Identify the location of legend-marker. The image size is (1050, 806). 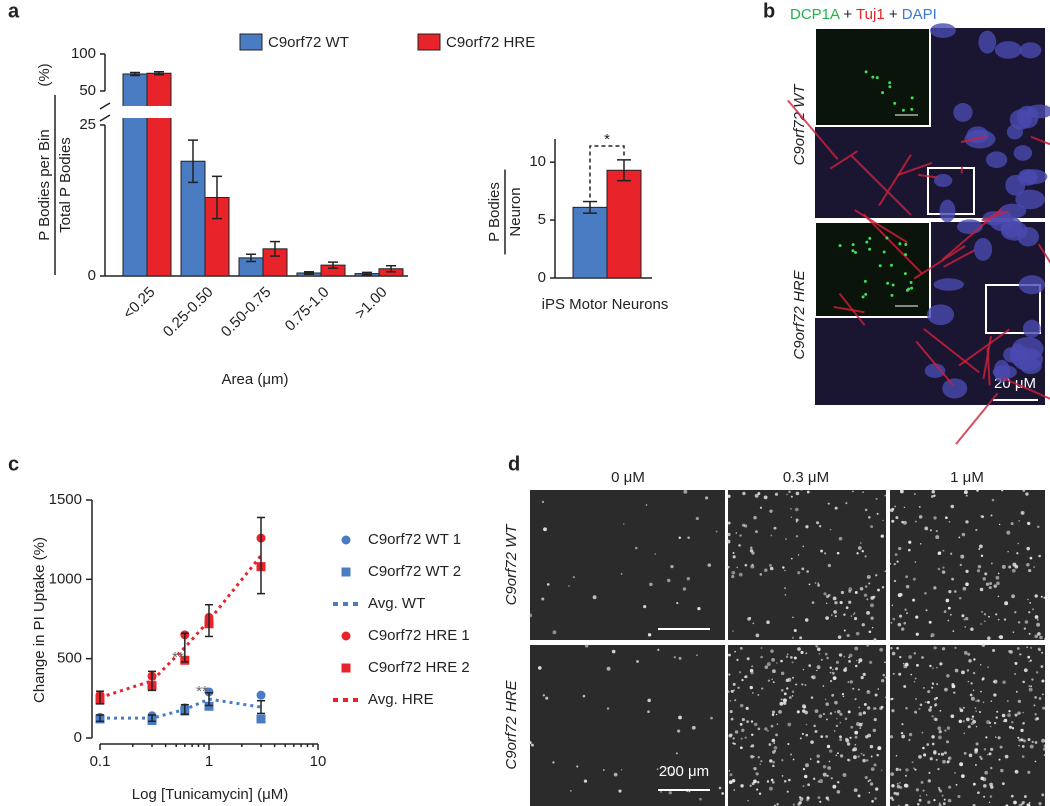
(346, 572).